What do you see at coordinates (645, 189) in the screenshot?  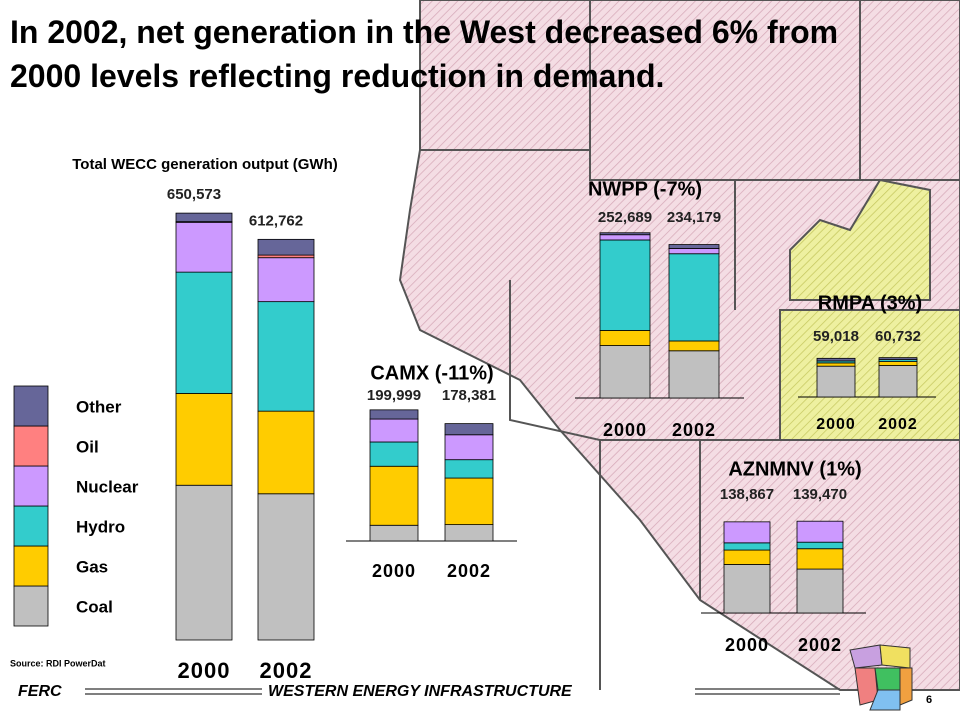 I see `chart-title: NWPP (-7%)` at bounding box center [645, 189].